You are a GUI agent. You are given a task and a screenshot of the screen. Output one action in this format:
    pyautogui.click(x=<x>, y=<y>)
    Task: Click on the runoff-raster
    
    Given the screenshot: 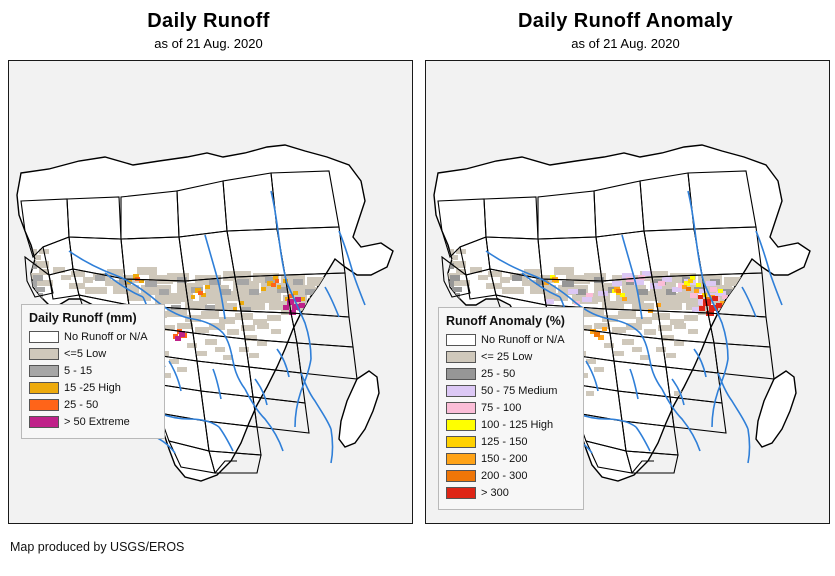 What is the action you would take?
    pyautogui.click(x=180, y=316)
    